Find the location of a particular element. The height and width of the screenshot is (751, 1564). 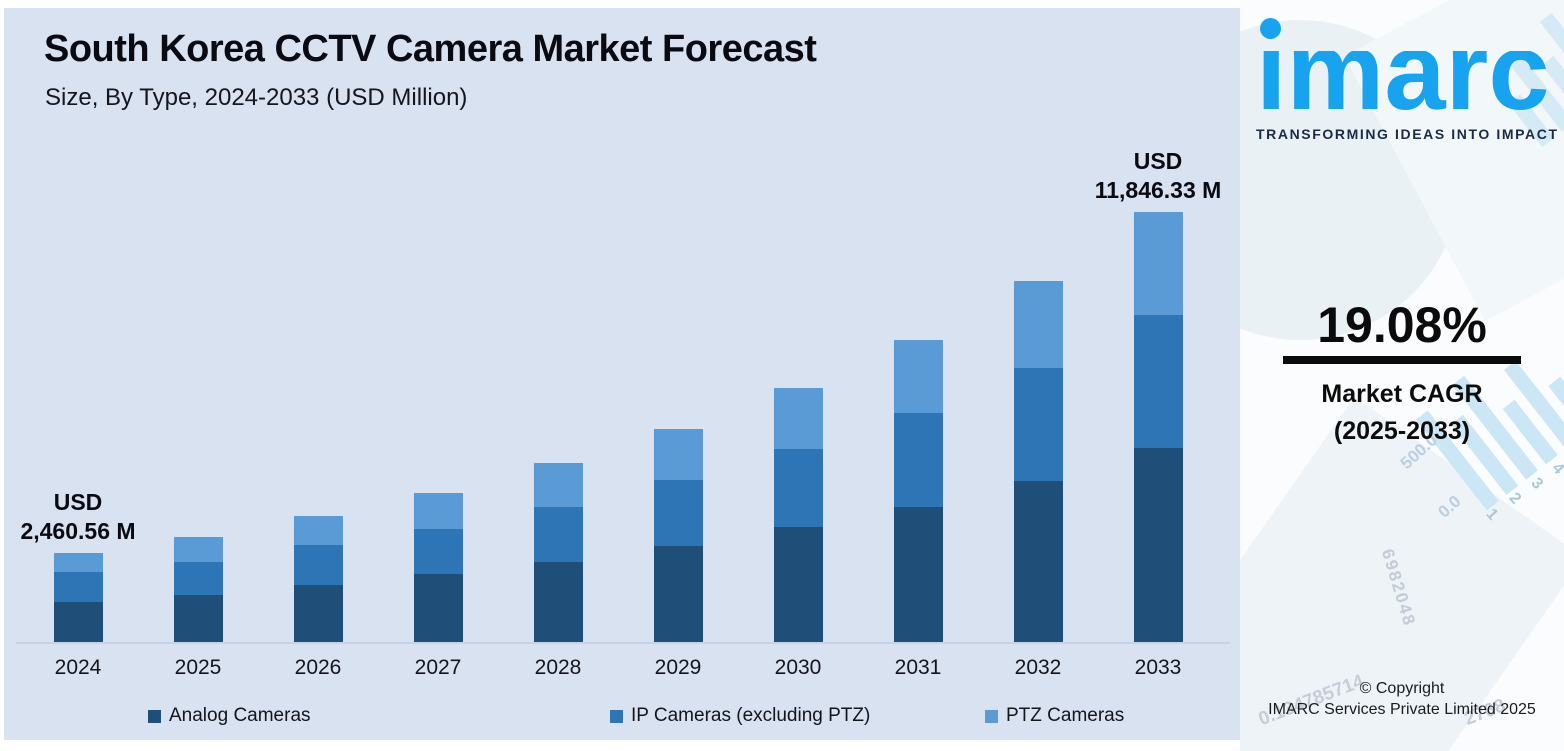

x-axis-labels: 2024 2025 2026 2027 2028 2029 2030 2031 2032 2033 is located at coordinates (618, 668).